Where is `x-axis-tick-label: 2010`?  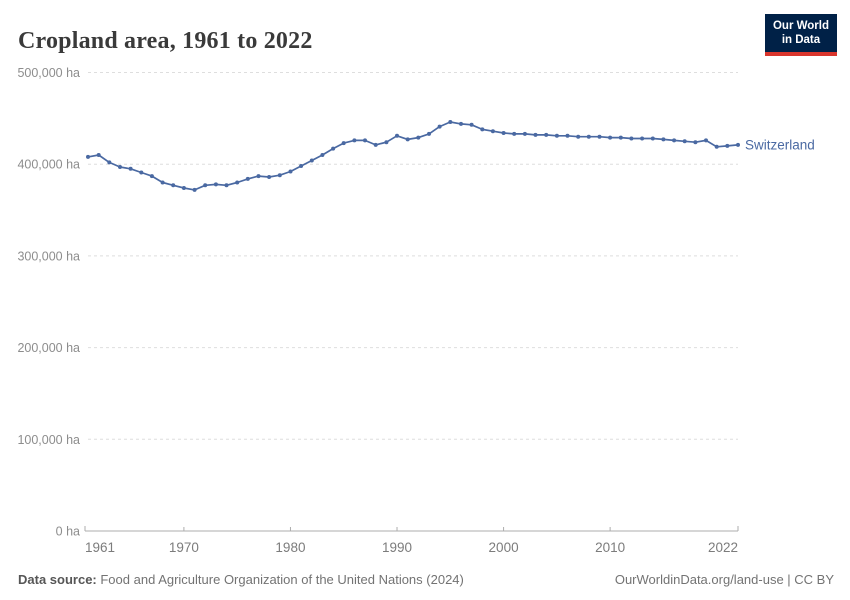 x-axis-tick-label: 2010 is located at coordinates (610, 547).